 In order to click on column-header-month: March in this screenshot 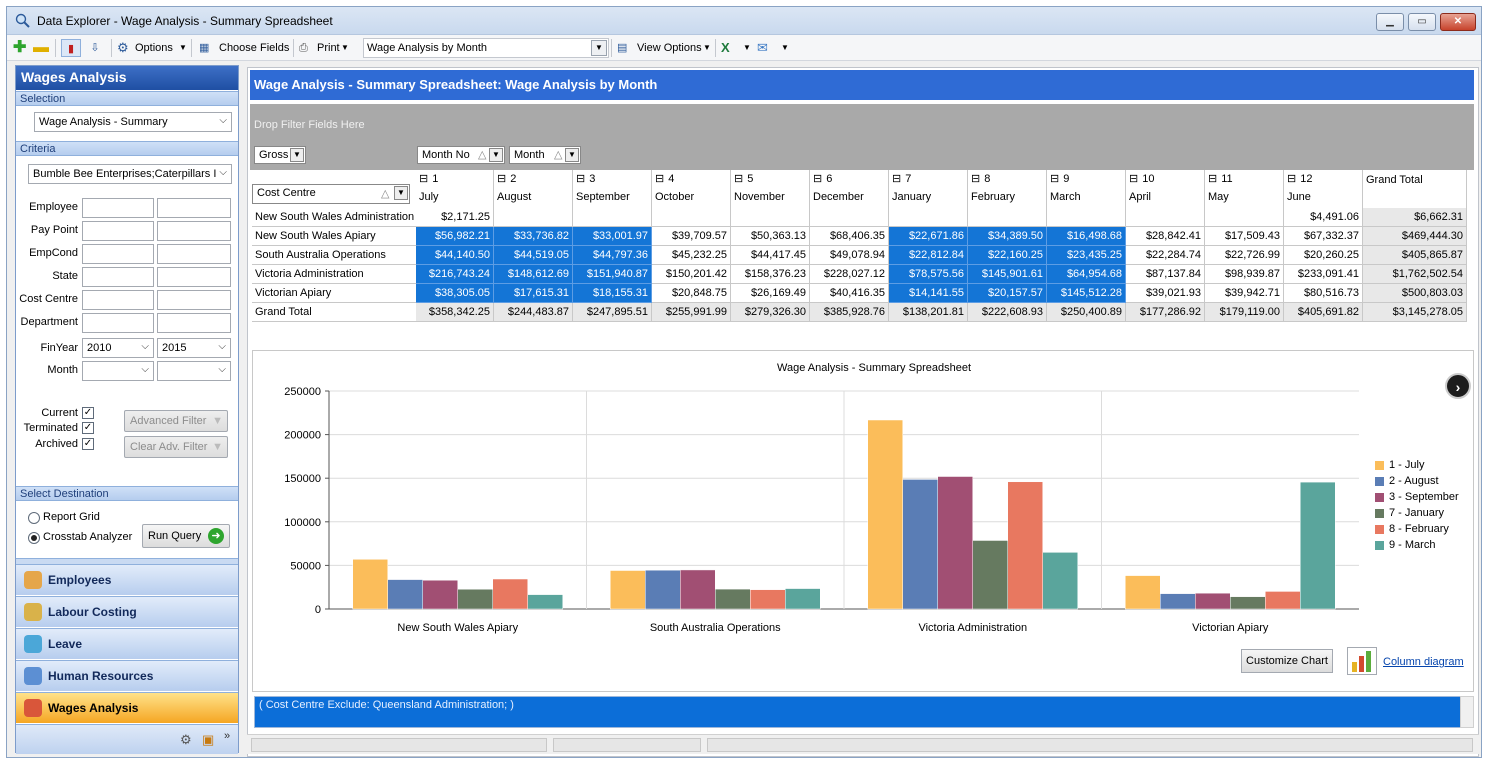, I will do `click(1086, 198)`.